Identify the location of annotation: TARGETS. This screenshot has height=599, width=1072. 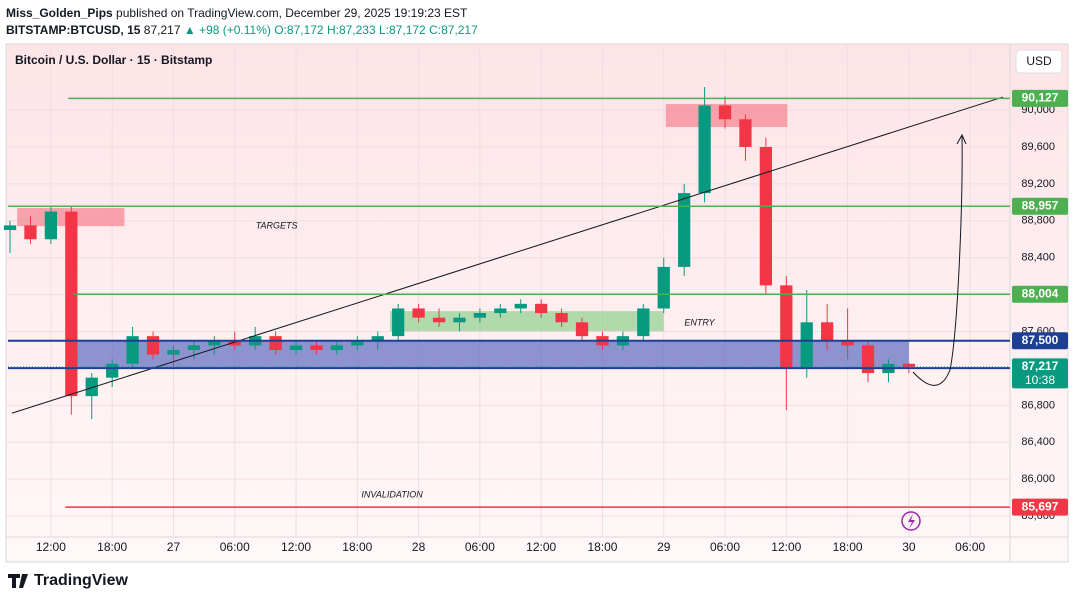
(277, 226).